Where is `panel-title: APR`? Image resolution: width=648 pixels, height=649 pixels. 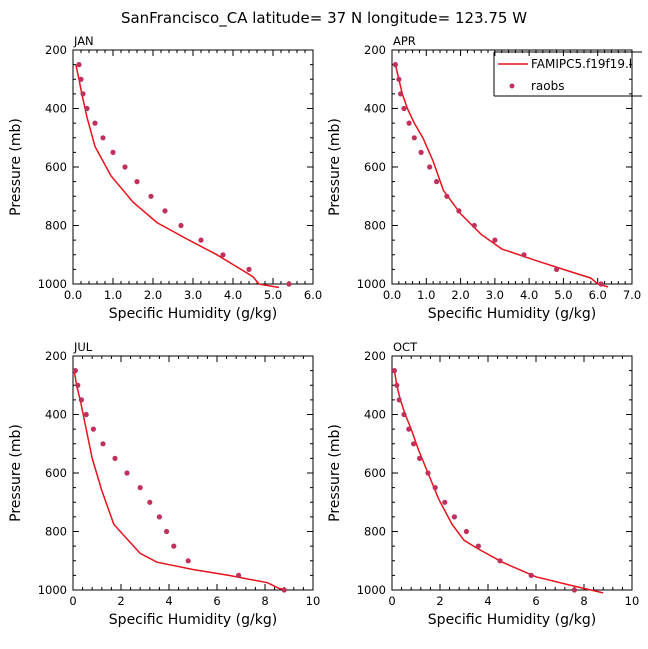 panel-title: APR is located at coordinates (404, 41).